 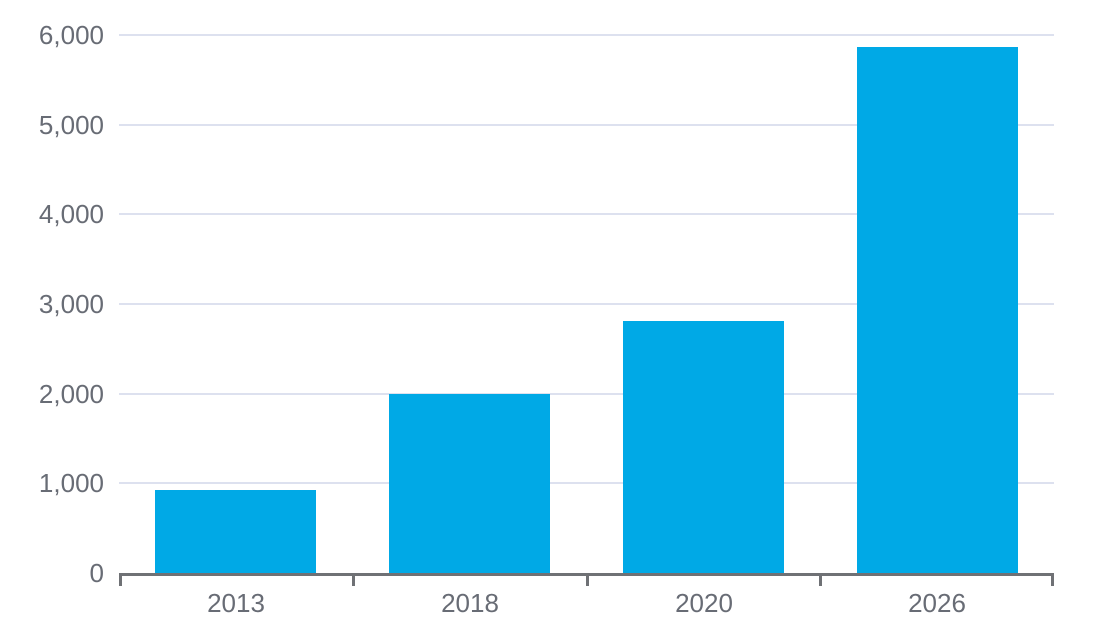 I want to click on x-axis-label: 2013, so click(x=236, y=603).